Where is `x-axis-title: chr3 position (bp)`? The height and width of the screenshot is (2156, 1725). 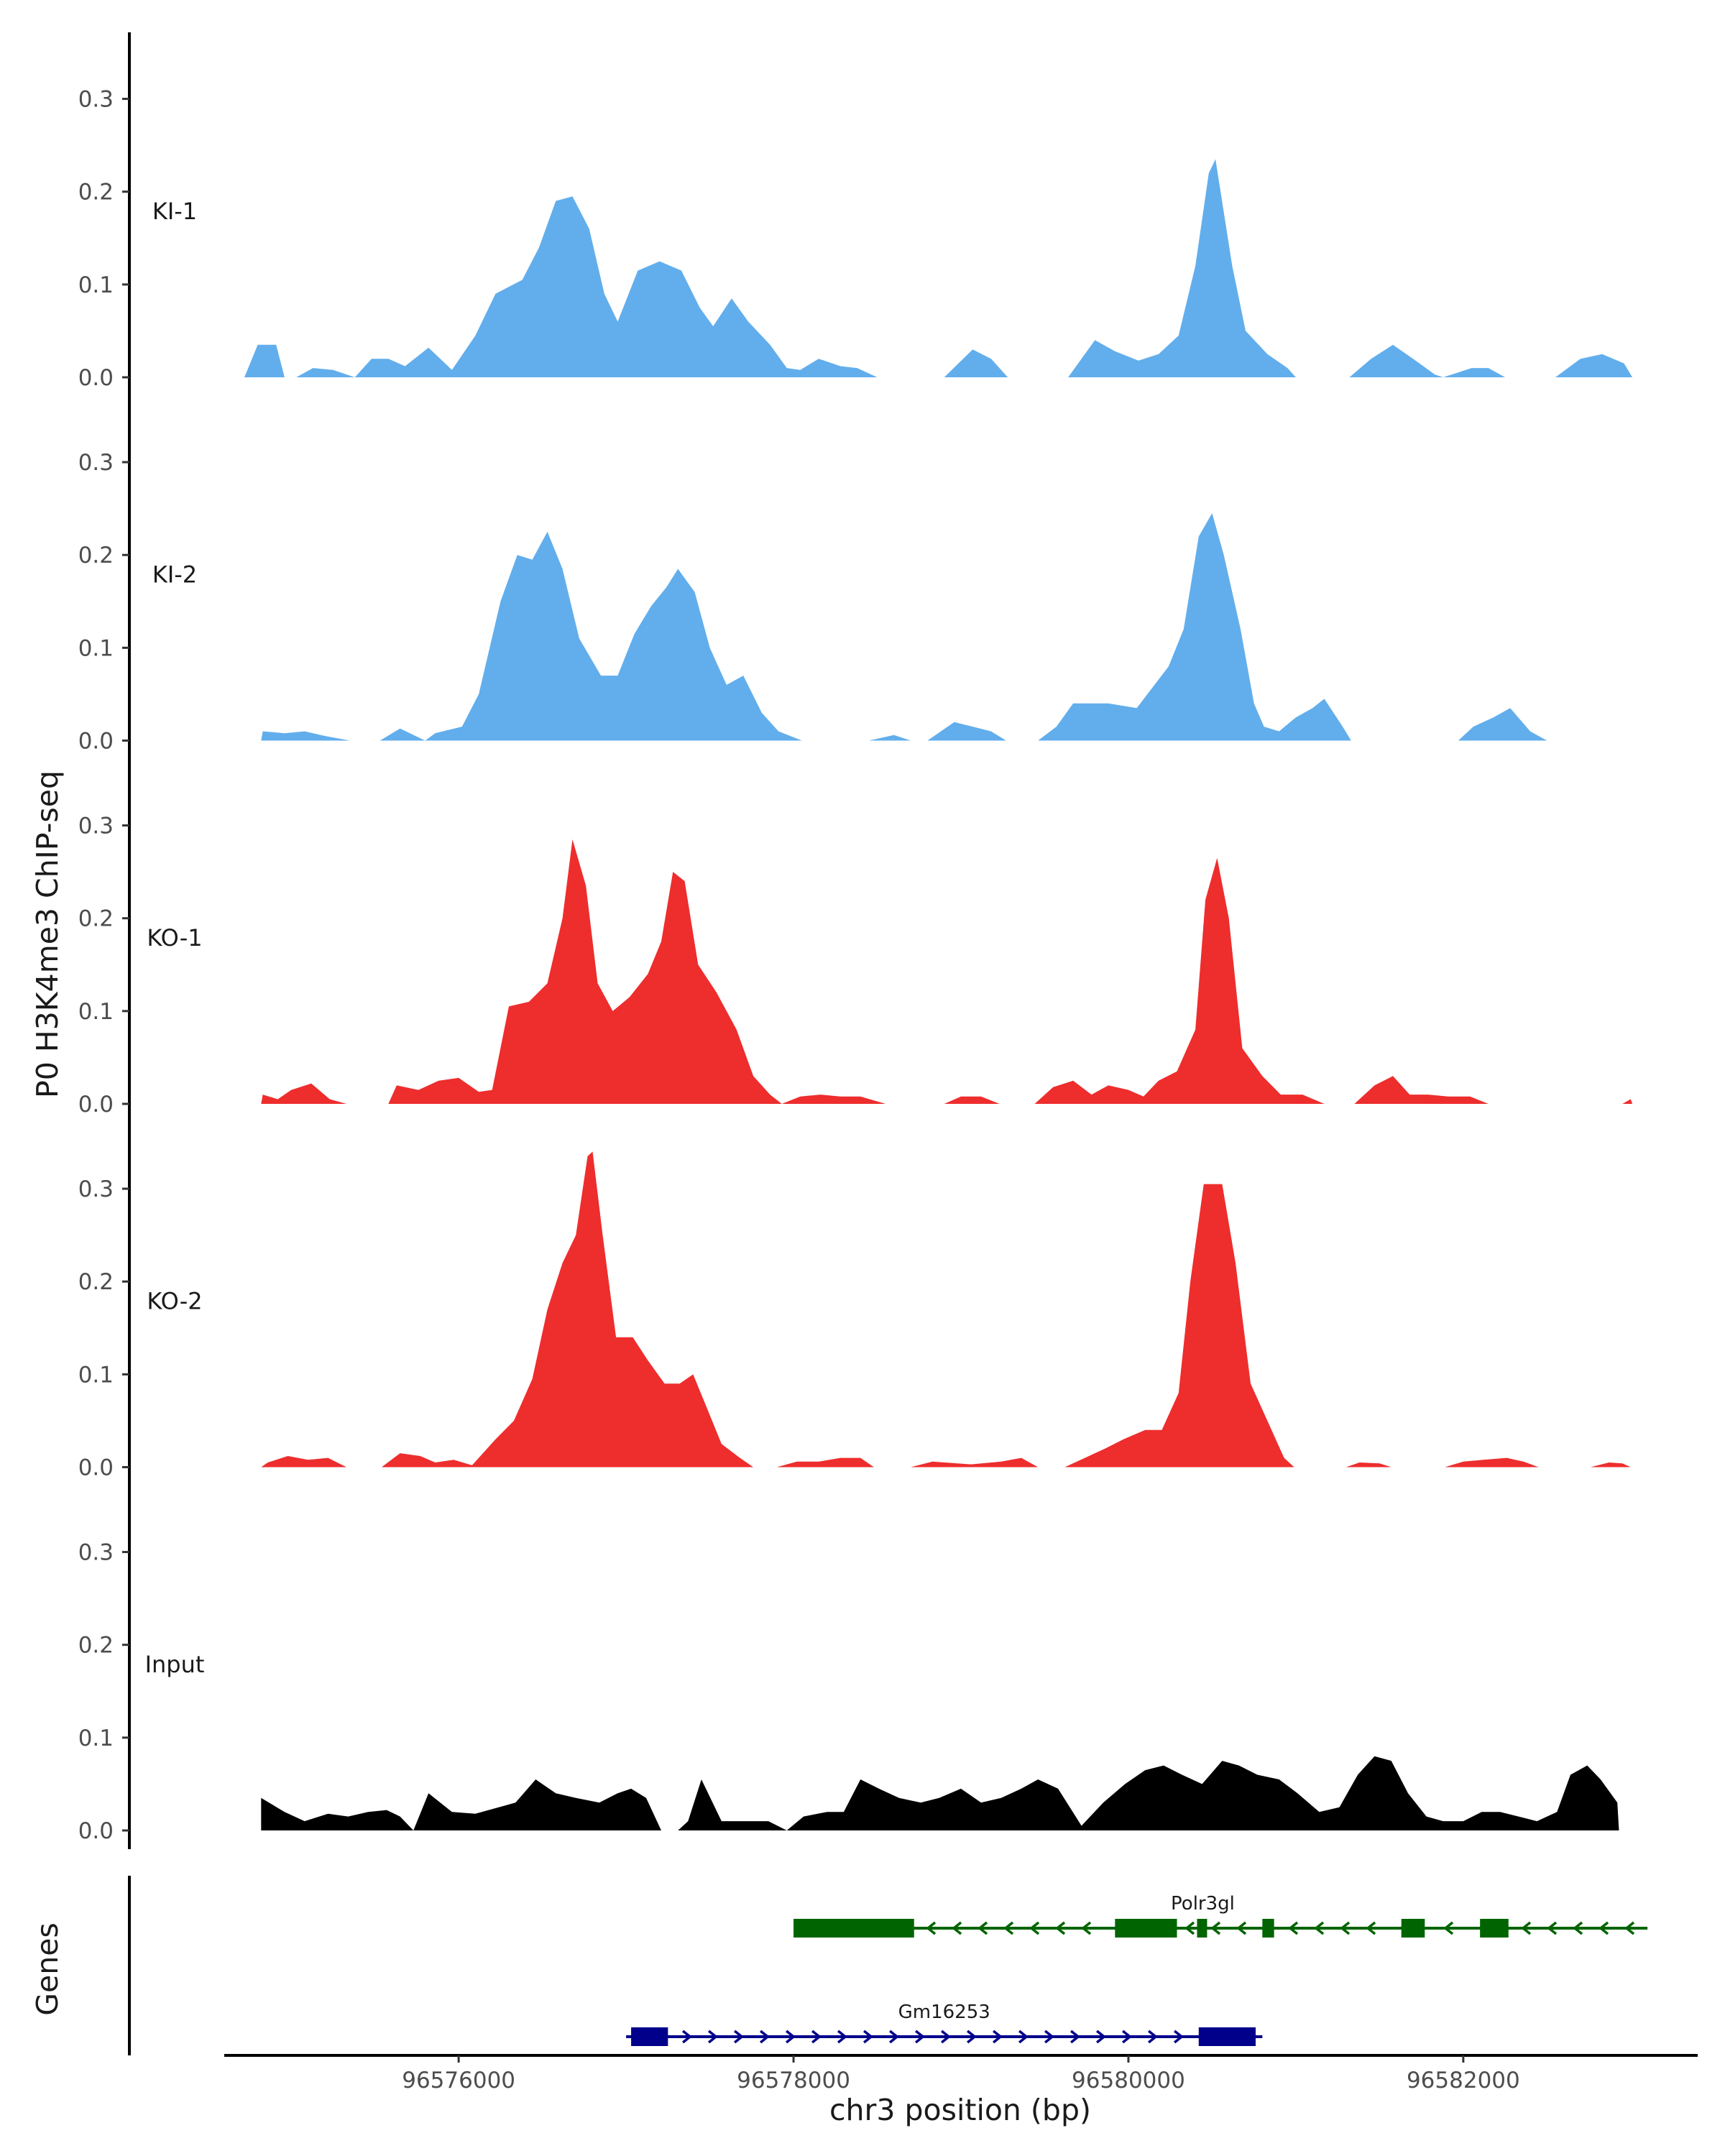 x-axis-title: chr3 position (bp) is located at coordinates (960, 2110).